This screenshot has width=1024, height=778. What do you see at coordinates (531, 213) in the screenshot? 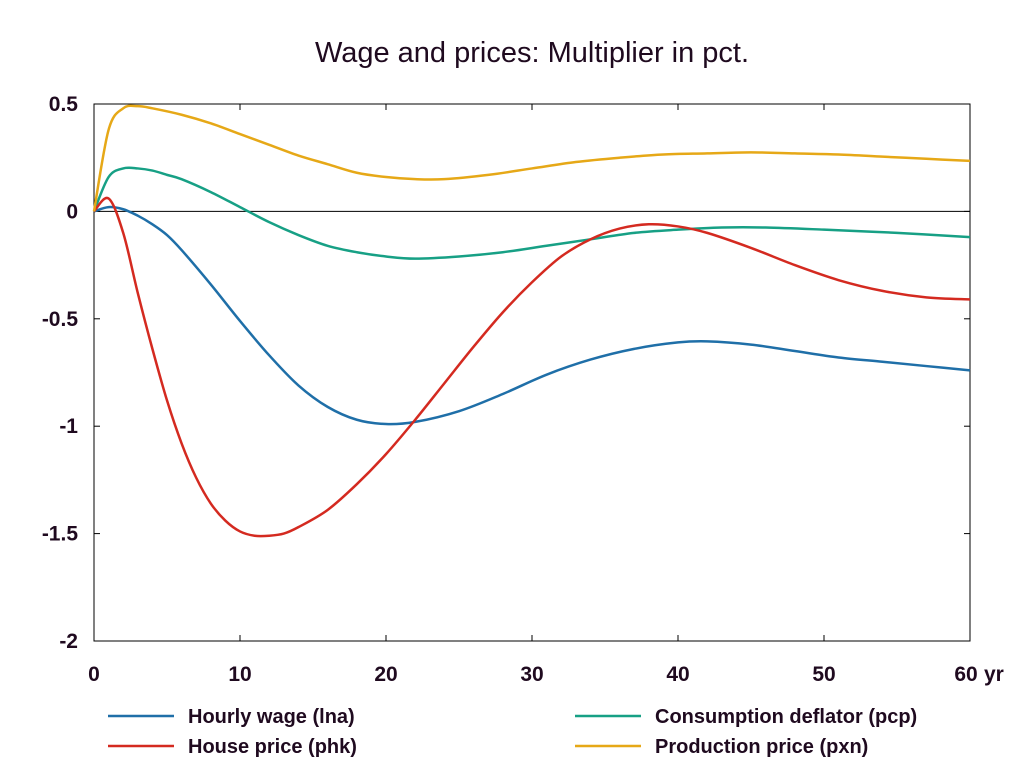
I see `series-line-consumption-deflator` at bounding box center [531, 213].